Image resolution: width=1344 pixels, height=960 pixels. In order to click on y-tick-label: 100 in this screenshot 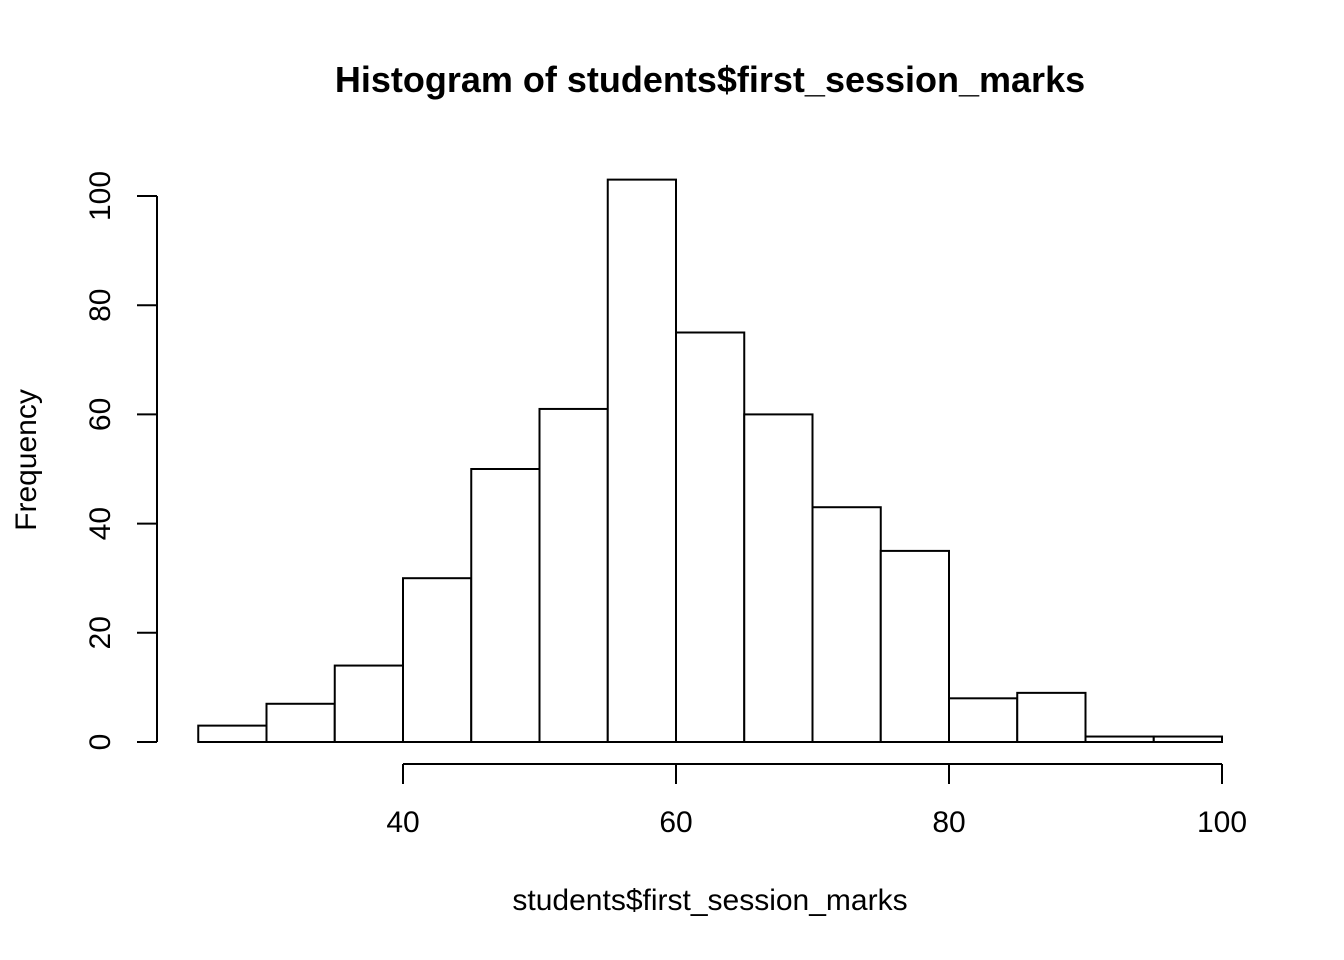, I will do `click(100, 196)`.